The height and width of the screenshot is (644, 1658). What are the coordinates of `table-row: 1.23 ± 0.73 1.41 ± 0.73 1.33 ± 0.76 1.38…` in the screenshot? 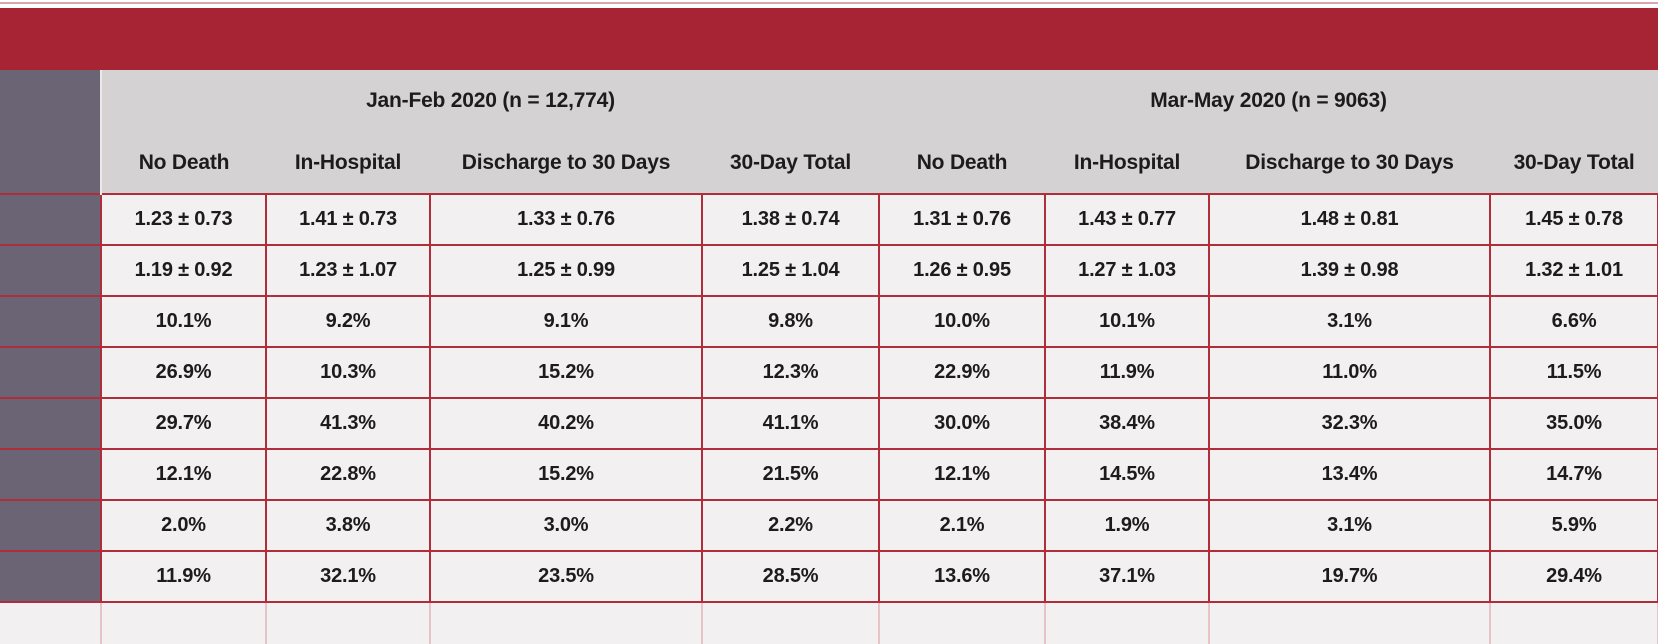 It's located at (829, 219).